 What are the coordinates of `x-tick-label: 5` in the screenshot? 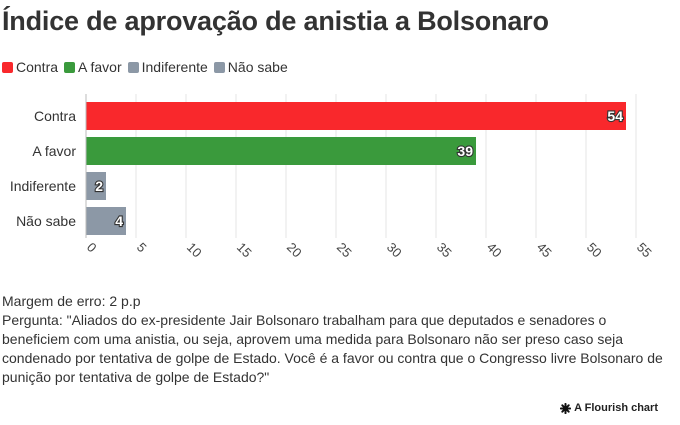 It's located at (142, 248).